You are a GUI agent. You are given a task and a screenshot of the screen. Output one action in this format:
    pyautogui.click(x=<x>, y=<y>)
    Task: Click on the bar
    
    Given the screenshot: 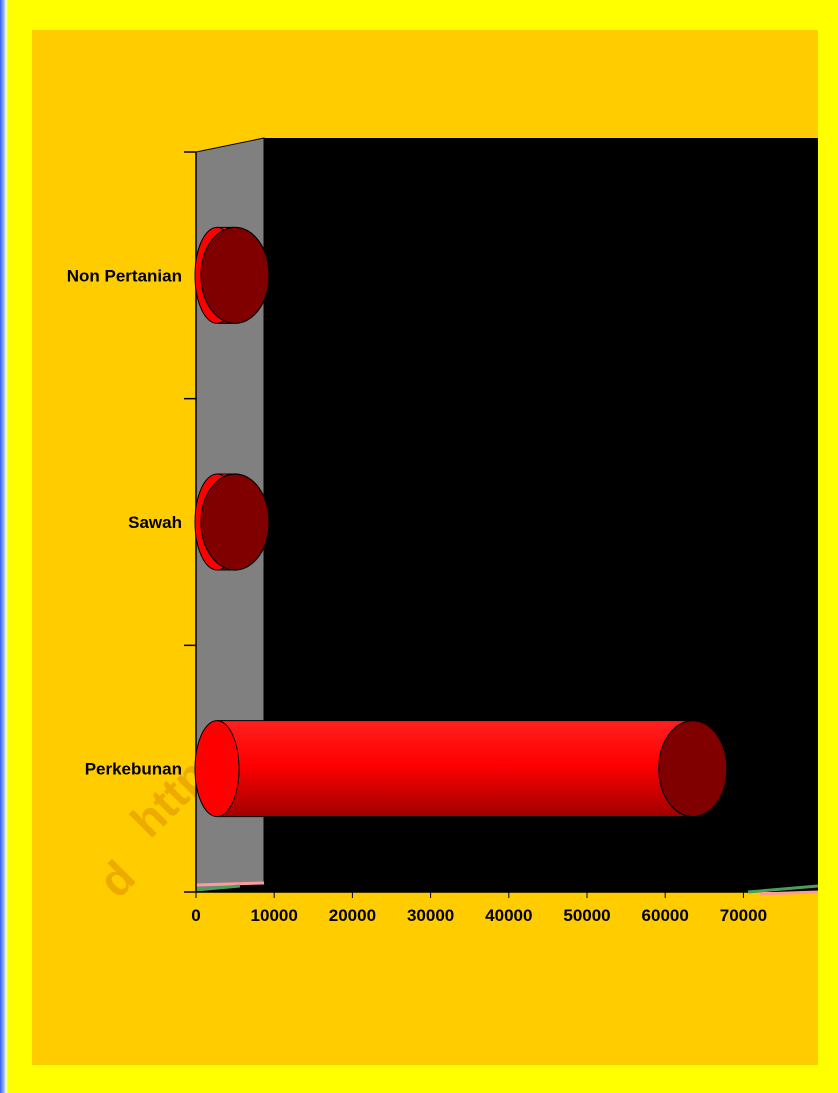 What is the action you would take?
    pyautogui.click(x=455, y=768)
    